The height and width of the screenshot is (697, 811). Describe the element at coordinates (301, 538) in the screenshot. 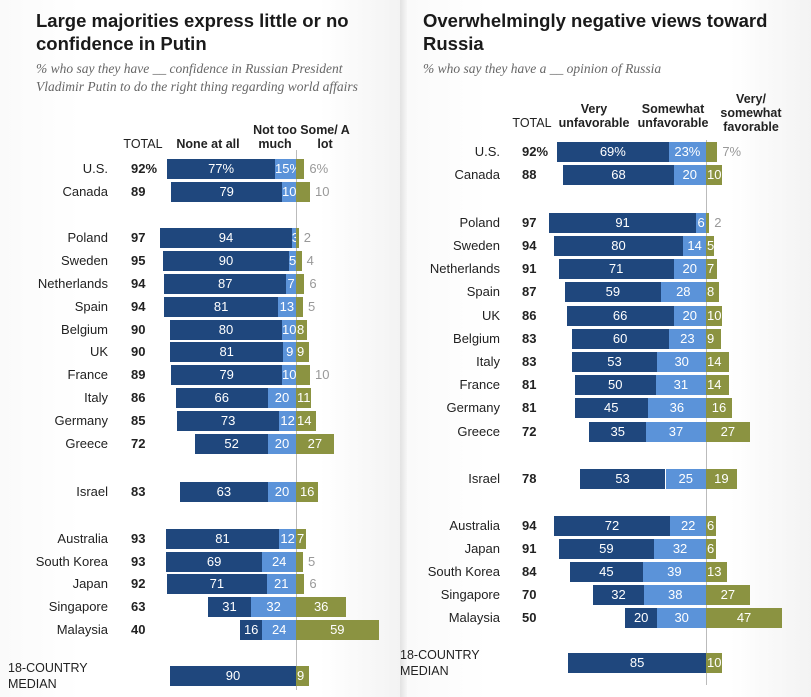

I see `bar-segment-some-a-lot: 7` at that location.